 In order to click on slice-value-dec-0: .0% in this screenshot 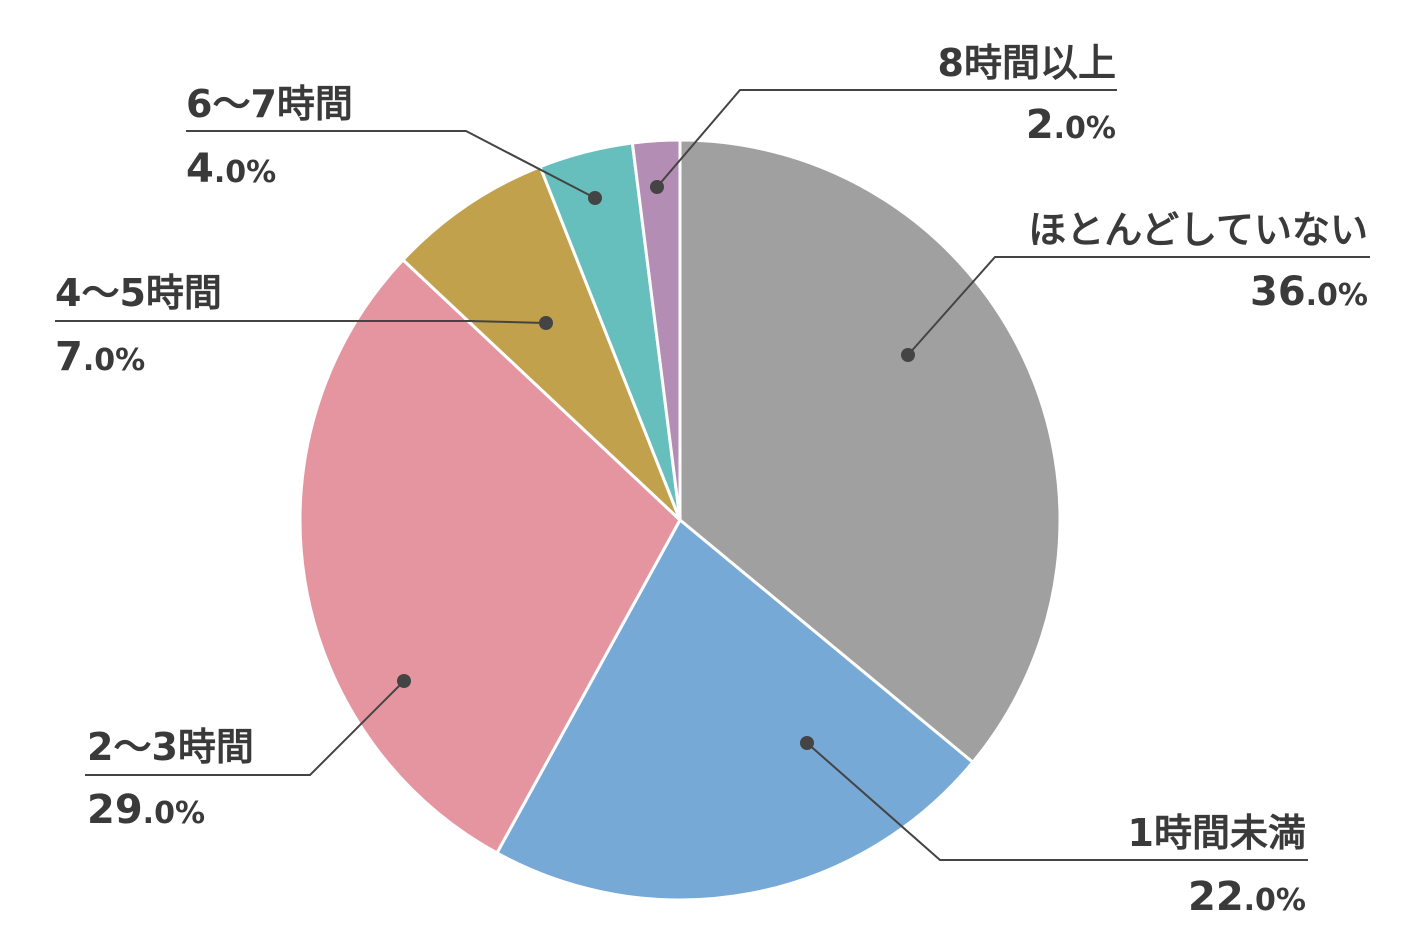, I will do `click(1337, 295)`.